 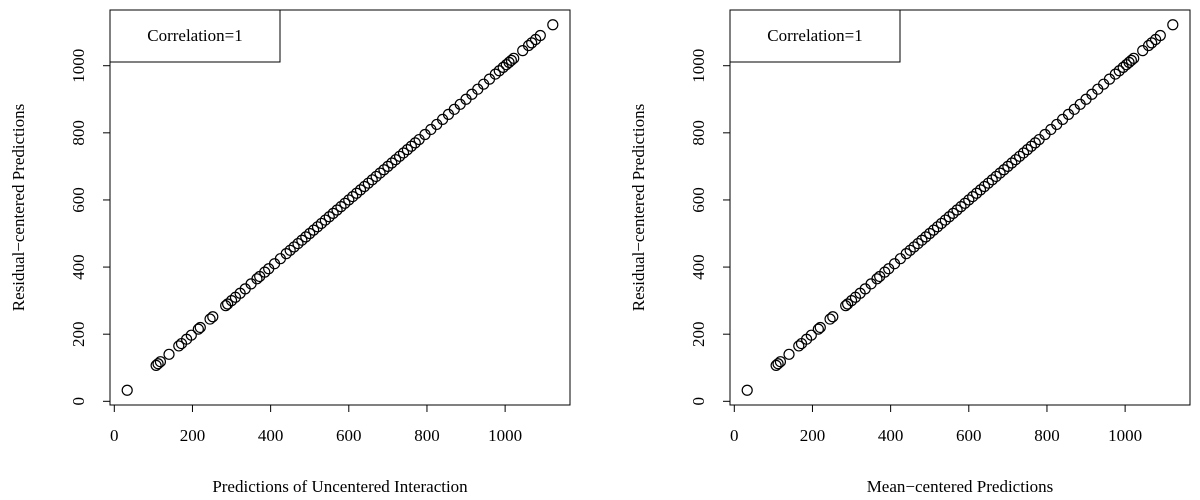 I want to click on x-tick-label: 1000, so click(x=1125, y=435).